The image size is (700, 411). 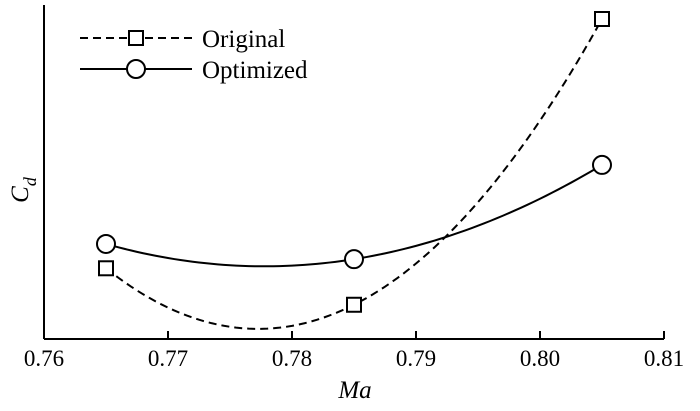 I want to click on x-ticks: 0.76 0.77 0.78 0.79 0.80 0.81, so click(x=354, y=351).